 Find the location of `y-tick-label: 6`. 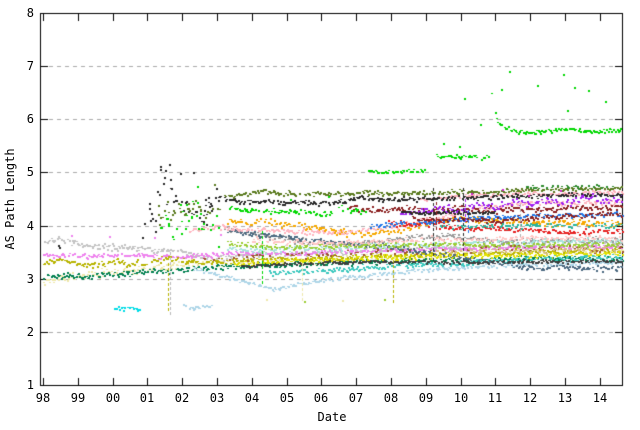

y-tick-label: 6 is located at coordinates (30, 119).